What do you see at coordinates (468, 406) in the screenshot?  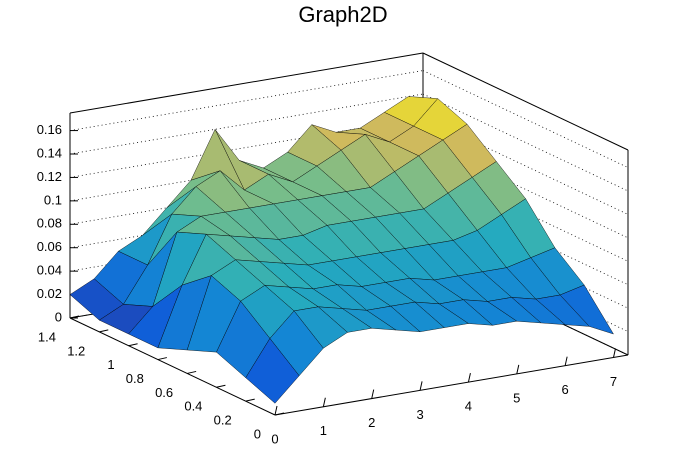 I see `x-tick-label: 4` at bounding box center [468, 406].